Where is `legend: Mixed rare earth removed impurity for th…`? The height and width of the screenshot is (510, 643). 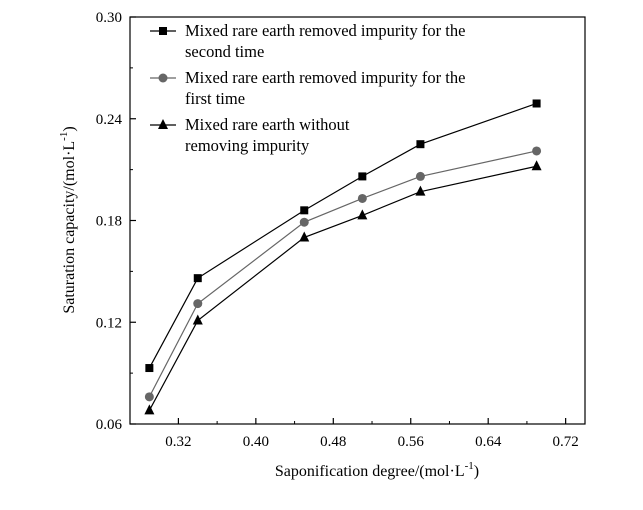
legend: Mixed rare earth removed impurity for th… is located at coordinates (307, 88).